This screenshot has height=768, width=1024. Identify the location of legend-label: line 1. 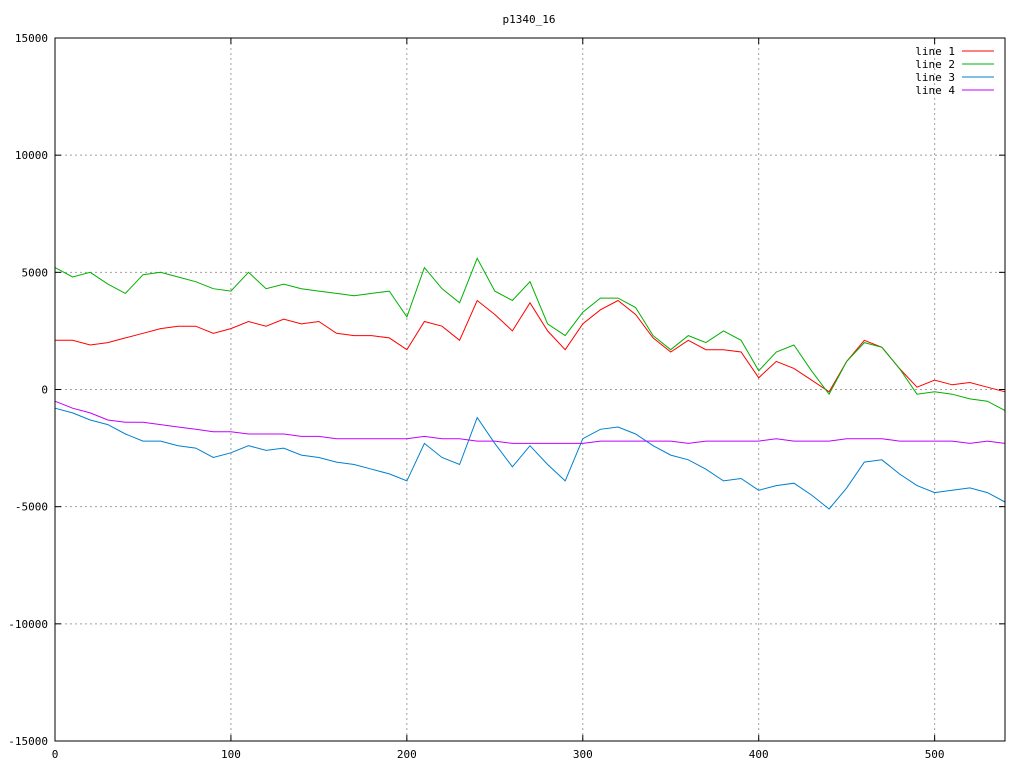
(935, 51).